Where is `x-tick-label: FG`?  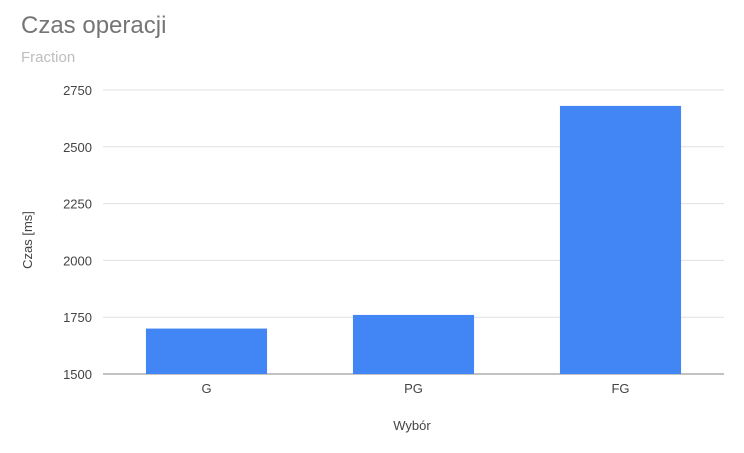 x-tick-label: FG is located at coordinates (620, 388).